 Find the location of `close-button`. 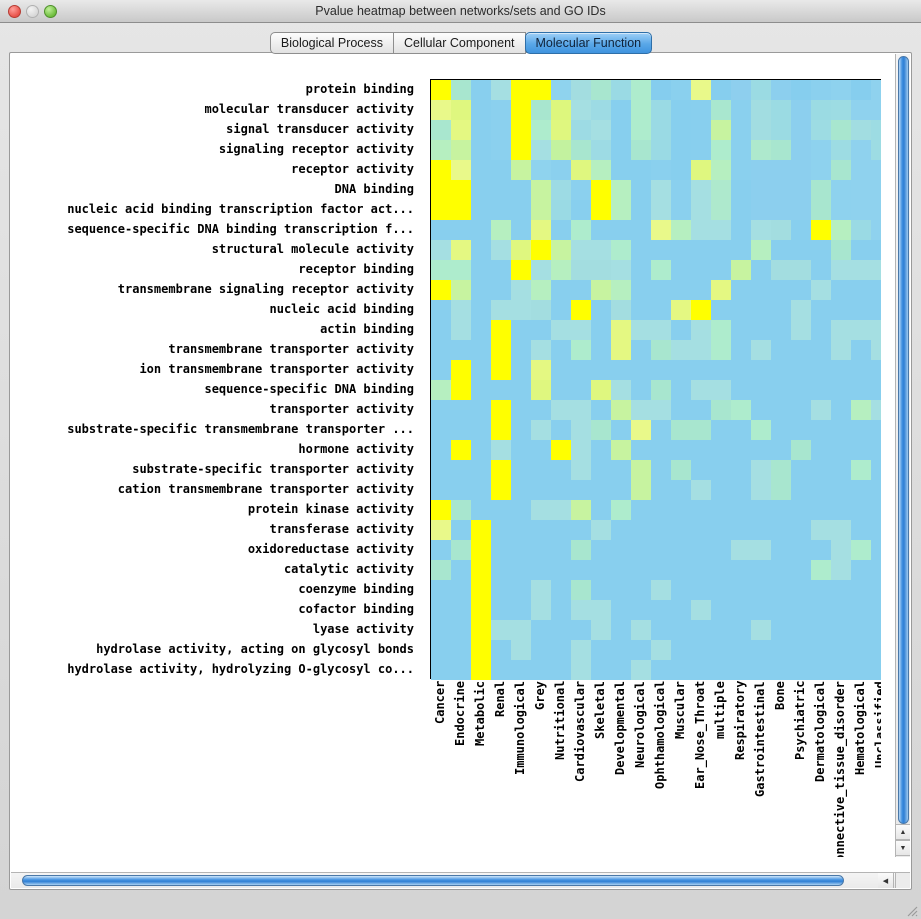

close-button is located at coordinates (14, 11).